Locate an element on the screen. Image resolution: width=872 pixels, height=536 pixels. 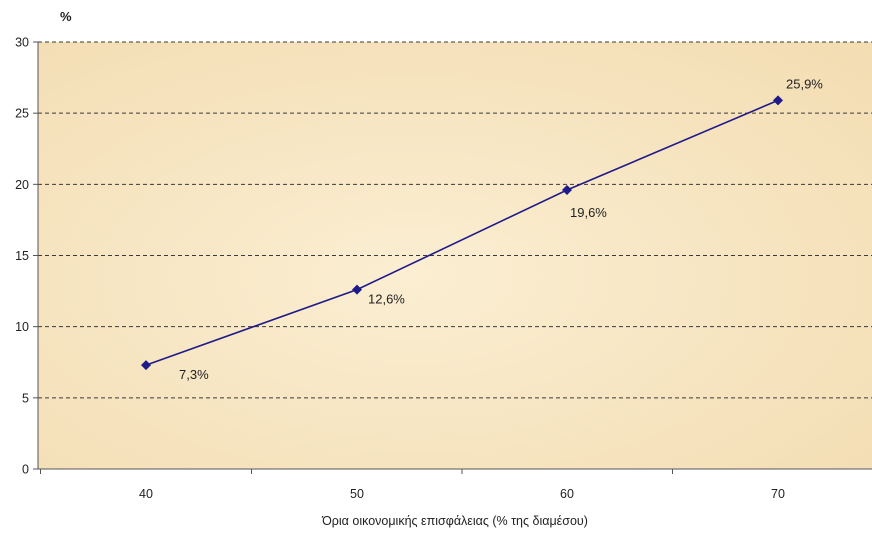
y-tick-label: 10 is located at coordinates (22, 327).